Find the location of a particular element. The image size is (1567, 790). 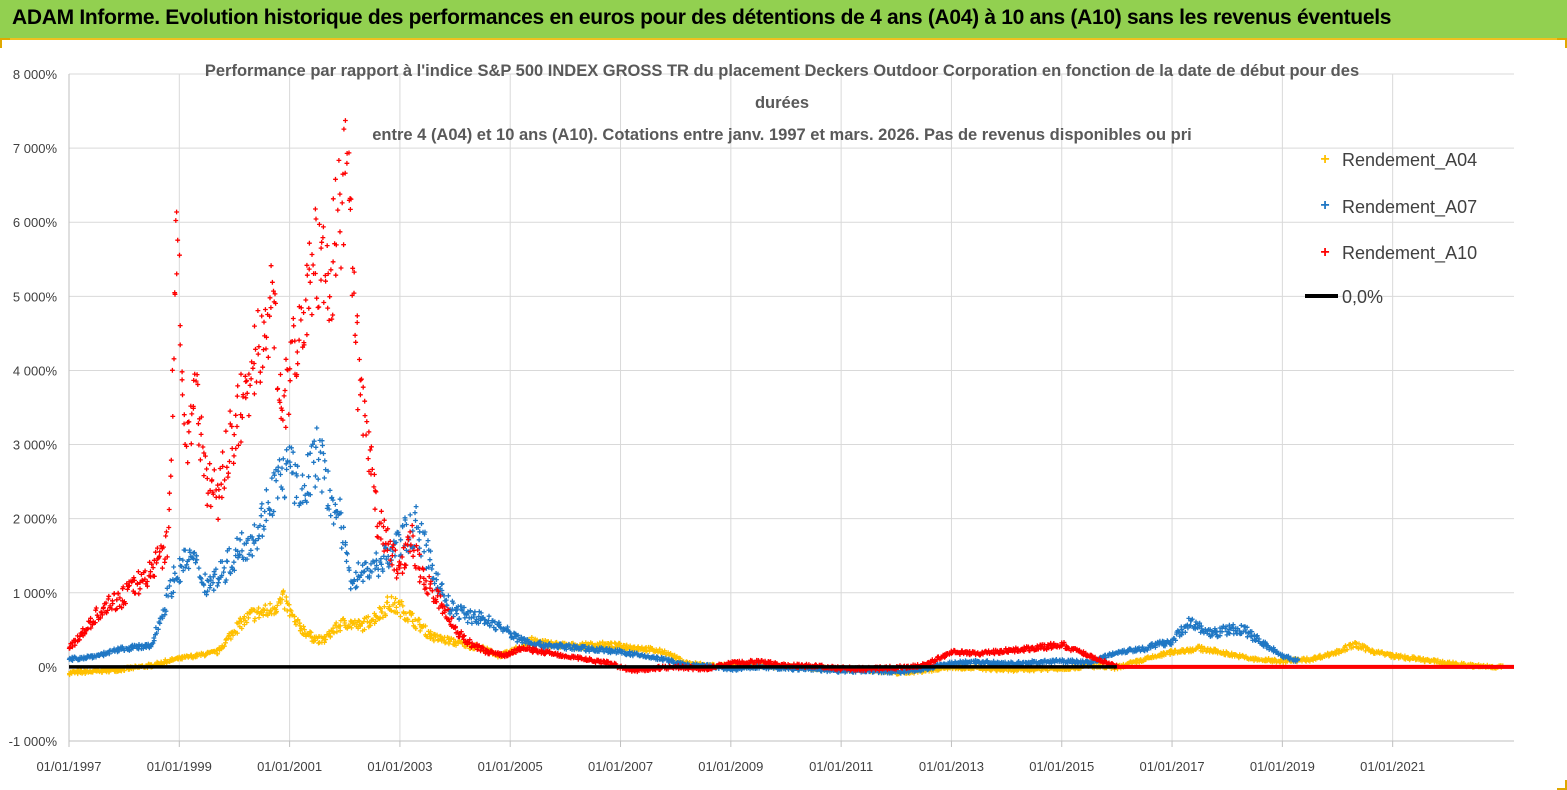

y-tick-label: 8 000% is located at coordinates (35, 74).